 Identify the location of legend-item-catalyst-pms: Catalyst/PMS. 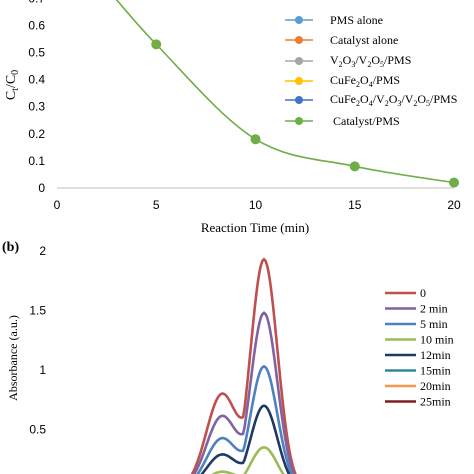
(342, 121).